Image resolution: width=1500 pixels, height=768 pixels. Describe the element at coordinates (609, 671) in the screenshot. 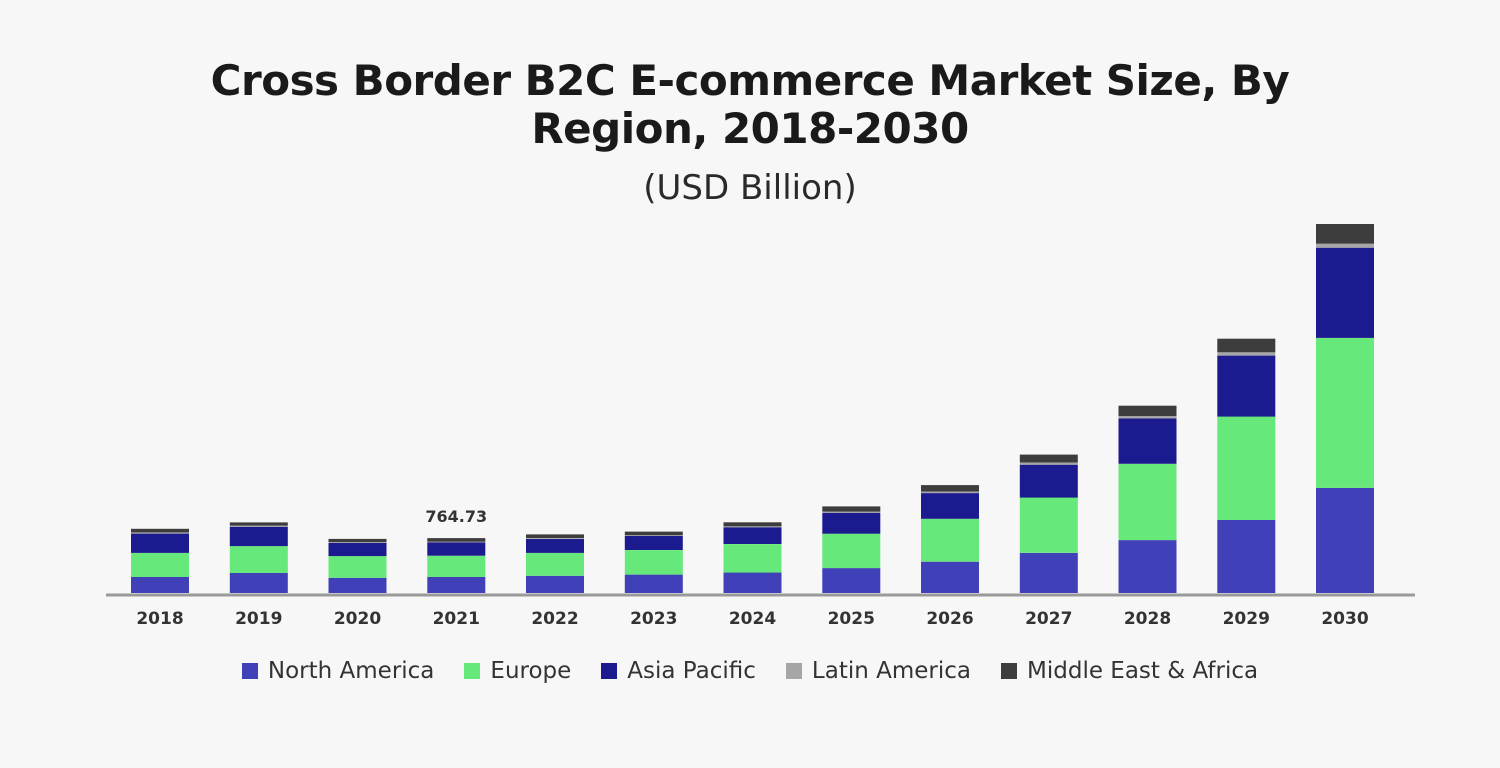

I see `legend-swatch-asia-pacific` at that location.